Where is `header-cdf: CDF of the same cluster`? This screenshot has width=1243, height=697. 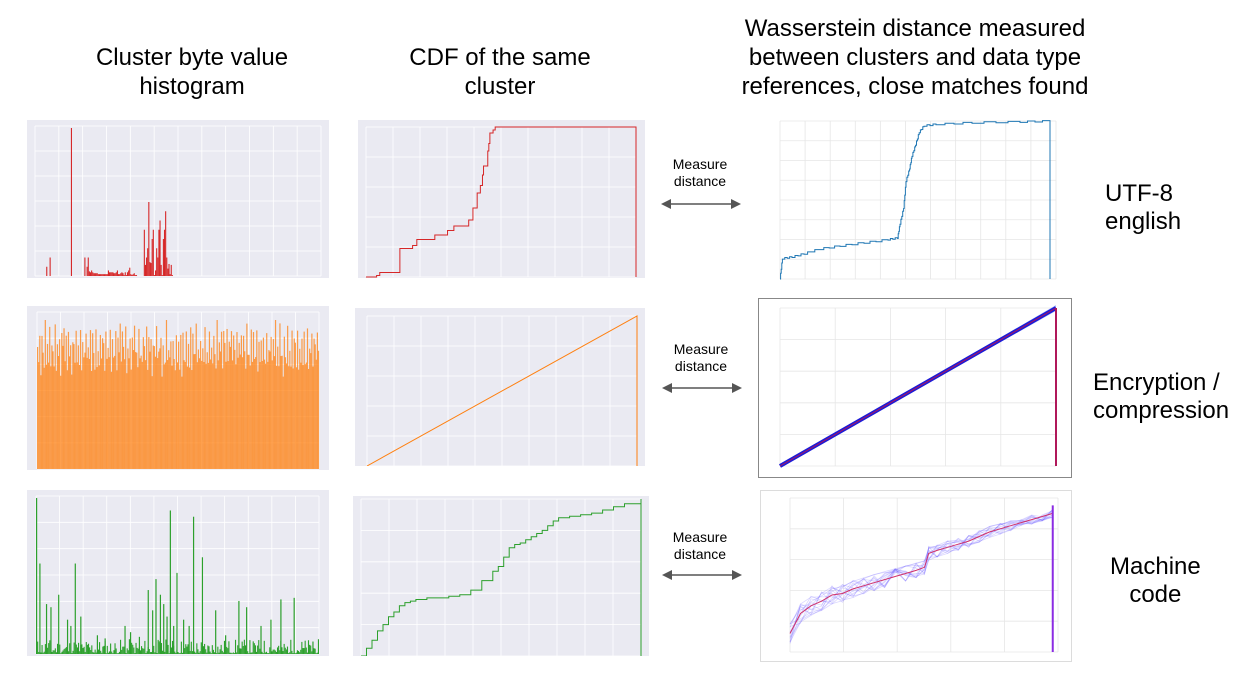
header-cdf: CDF of the same cluster is located at coordinates (500, 72).